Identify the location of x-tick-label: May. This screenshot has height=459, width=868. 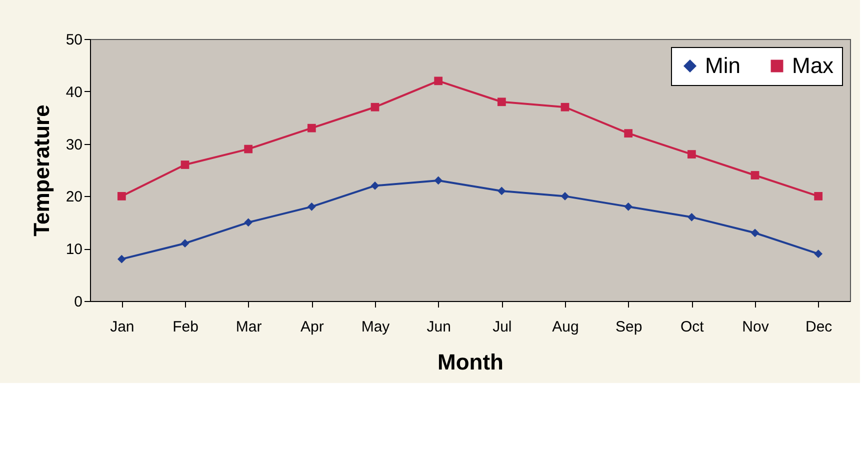
(375, 327).